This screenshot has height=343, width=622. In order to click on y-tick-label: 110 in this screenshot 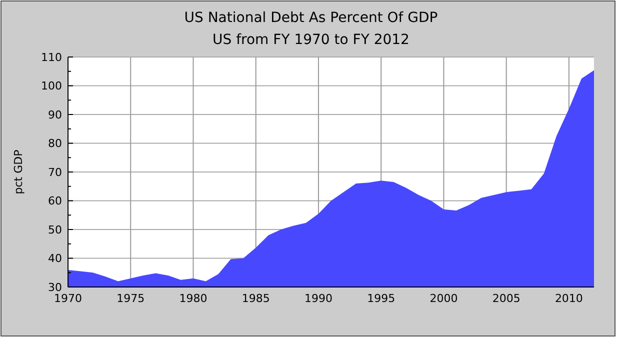, I will do `click(51, 57)`.